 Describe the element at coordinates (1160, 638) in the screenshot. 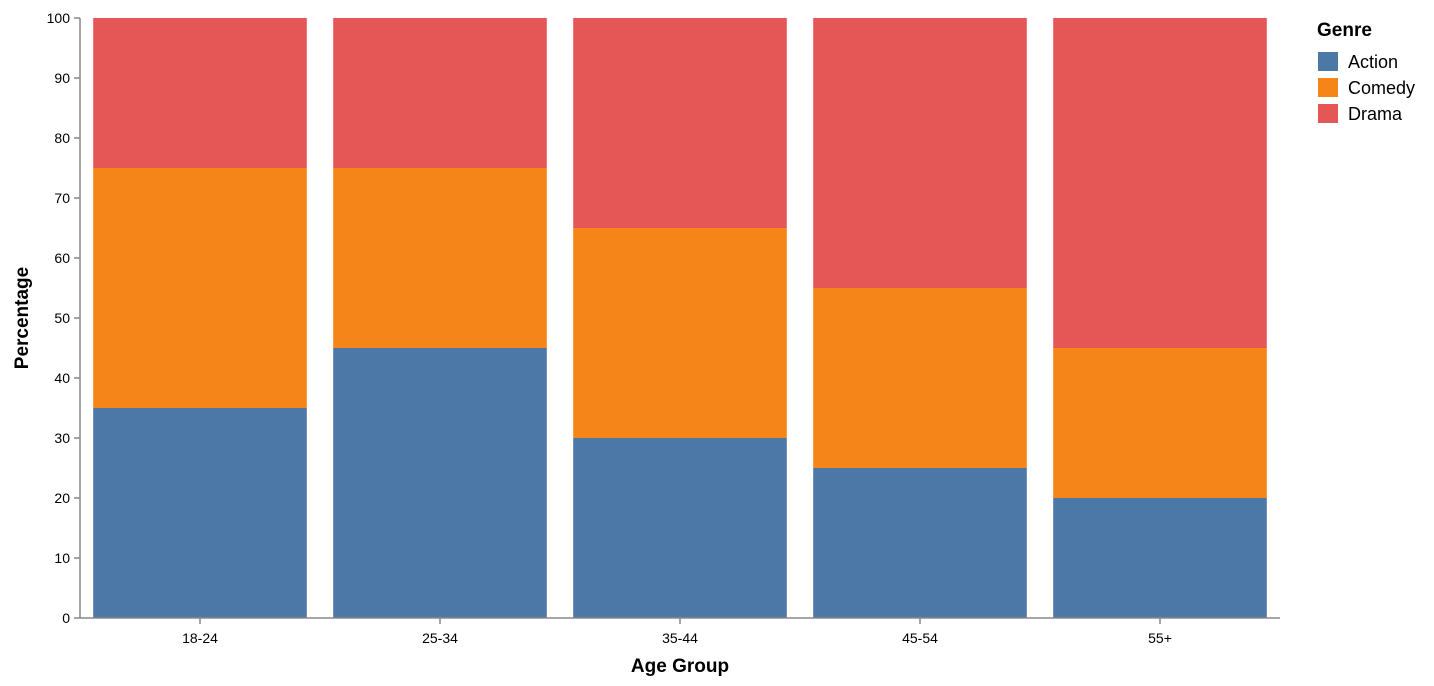

I see `x-tick-label: 55+` at that location.